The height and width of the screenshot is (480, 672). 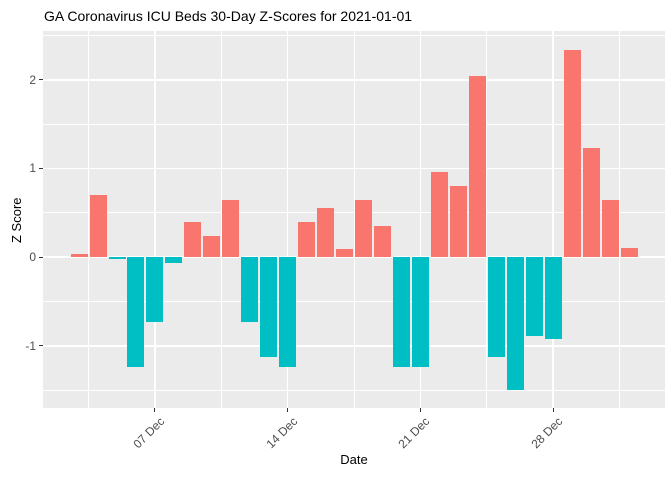 What do you see at coordinates (281, 433) in the screenshot?
I see `x-tick-label: 14 Dec` at bounding box center [281, 433].